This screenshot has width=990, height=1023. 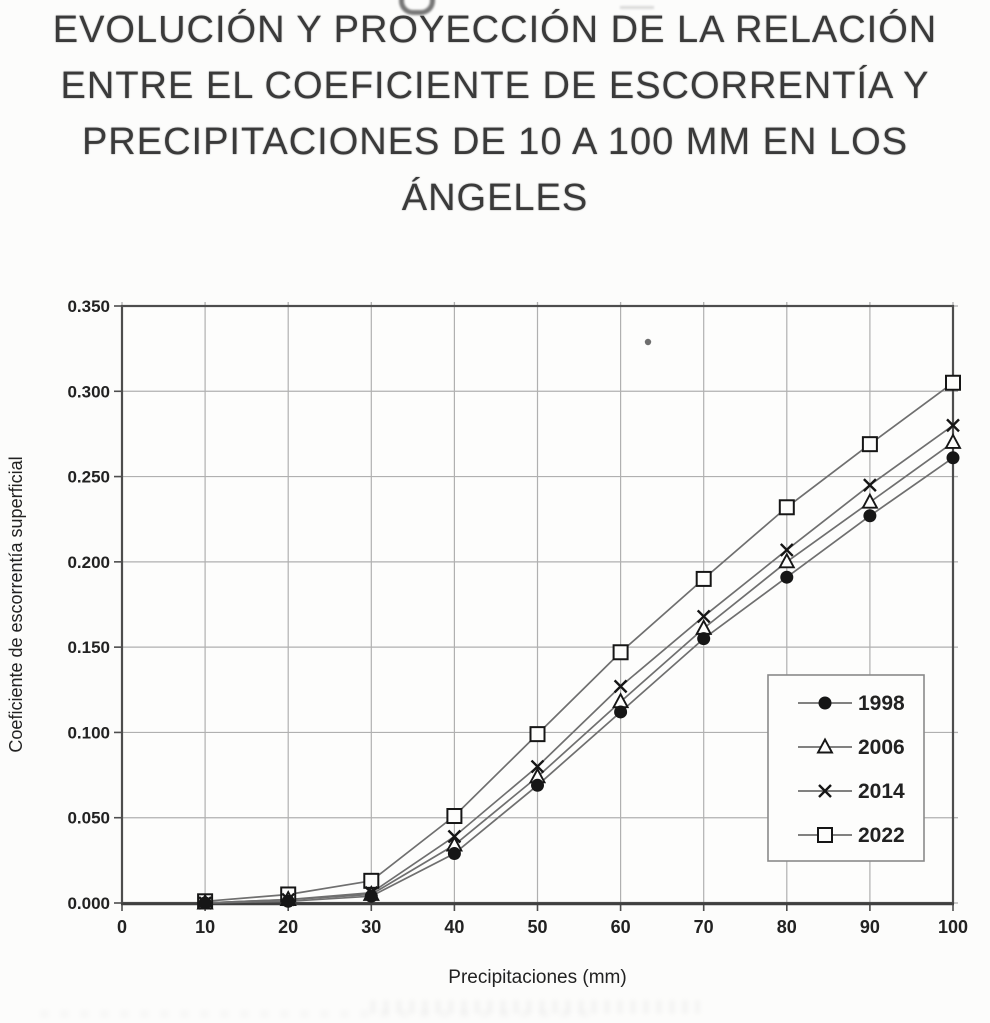 What do you see at coordinates (621, 927) in the screenshot?
I see `x-tick-label: 60` at bounding box center [621, 927].